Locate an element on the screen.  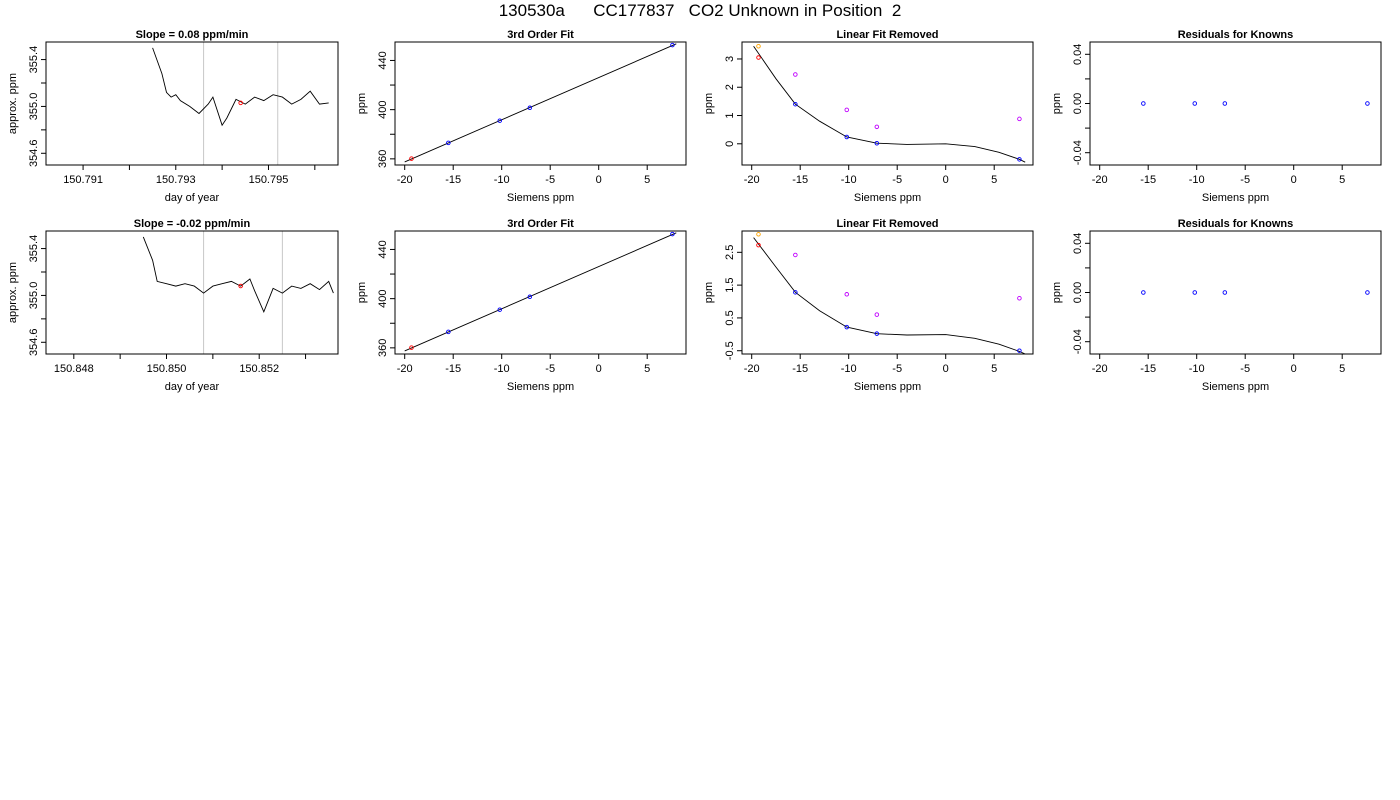
y-tick-label: -0.04 is located at coordinates (1078, 341).